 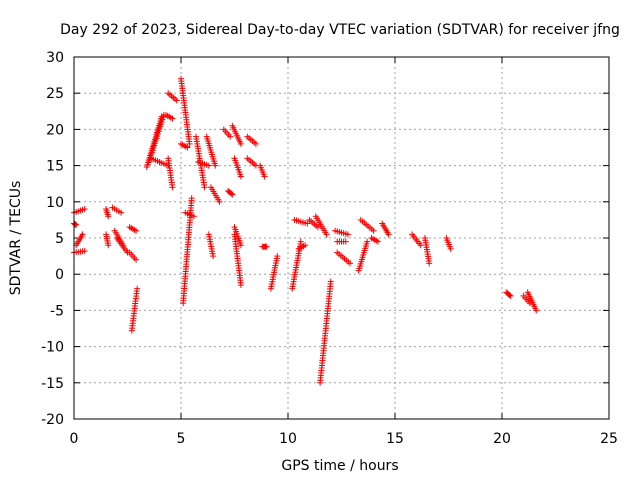 What do you see at coordinates (52, 239) in the screenshot?
I see `y-axis-tick-labels: -20 -15 -10 -5 0 5 10 15 20 25 30` at bounding box center [52, 239].